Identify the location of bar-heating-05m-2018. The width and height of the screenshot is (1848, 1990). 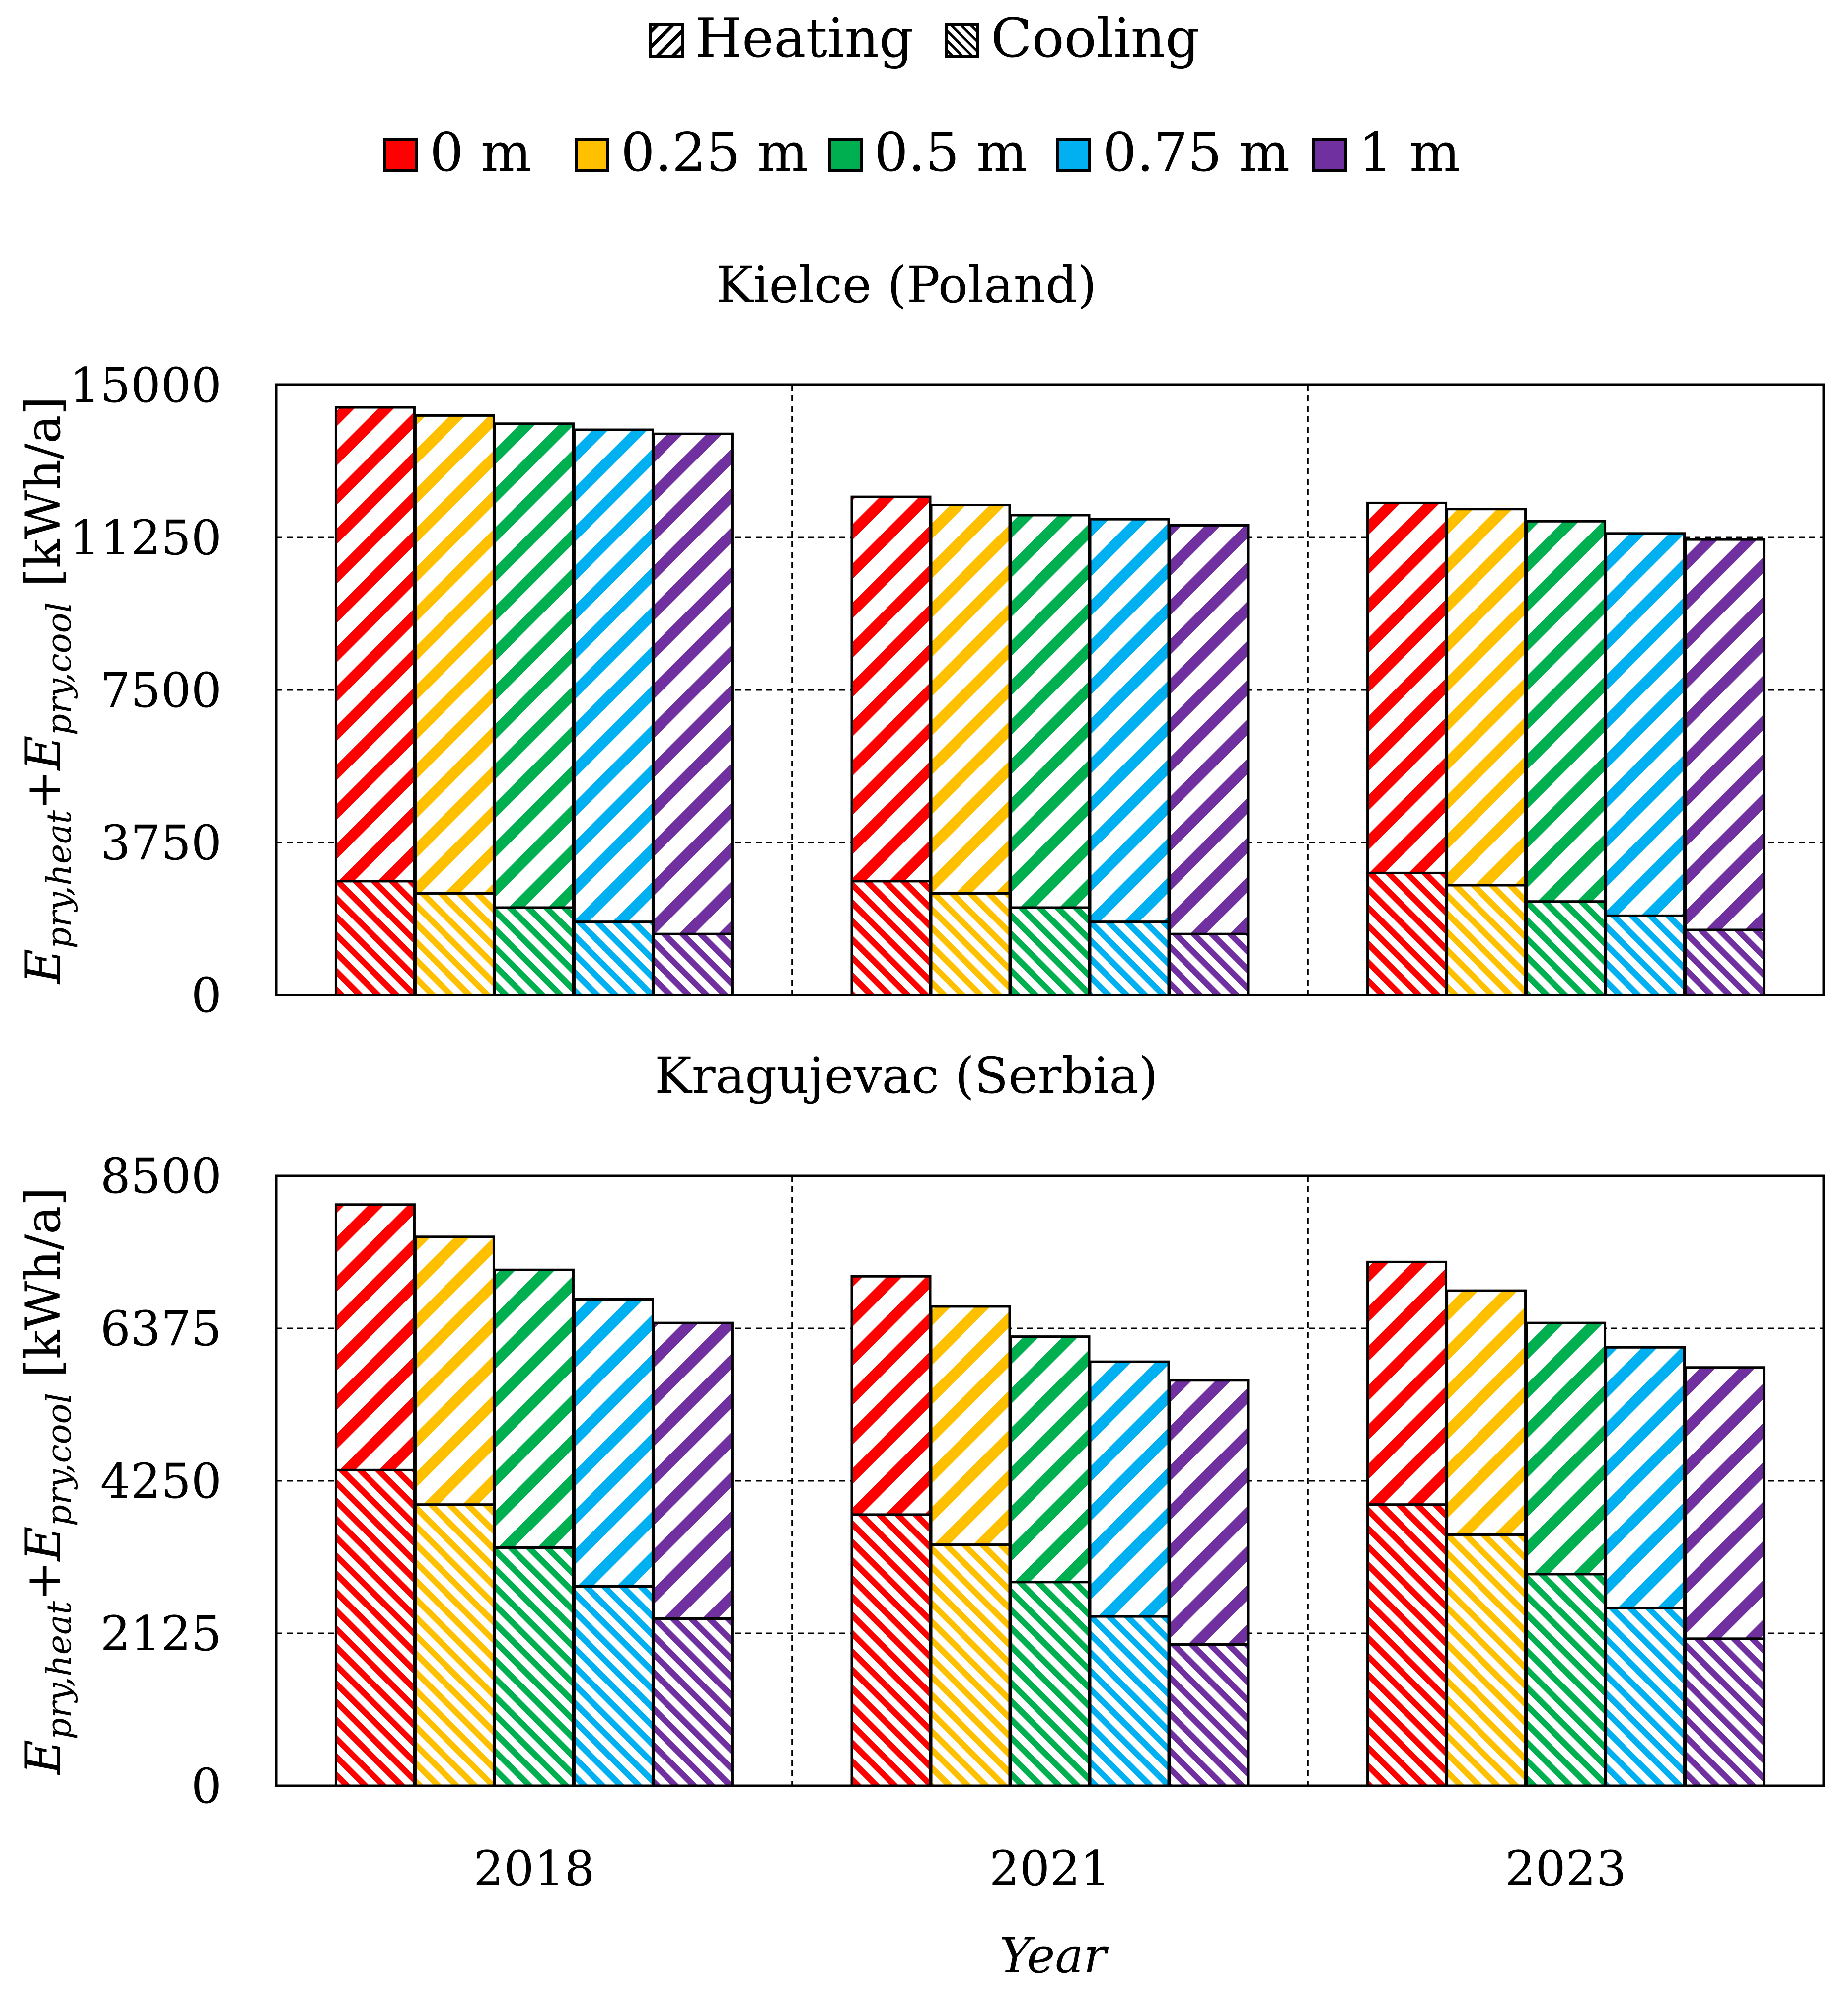
(534, 665).